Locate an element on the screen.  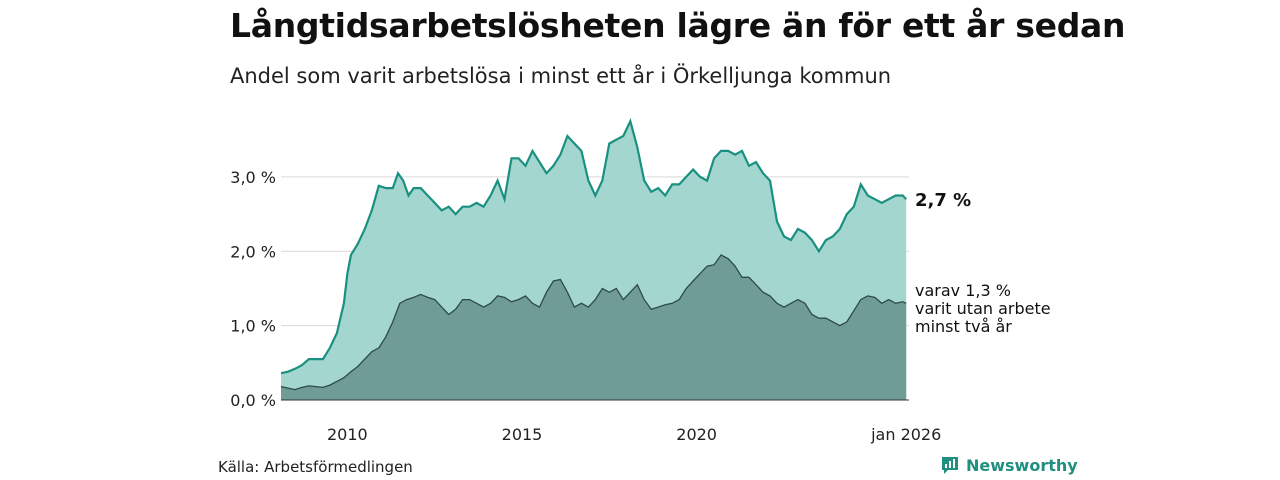
x-tick-label: 2015 is located at coordinates (522, 434).